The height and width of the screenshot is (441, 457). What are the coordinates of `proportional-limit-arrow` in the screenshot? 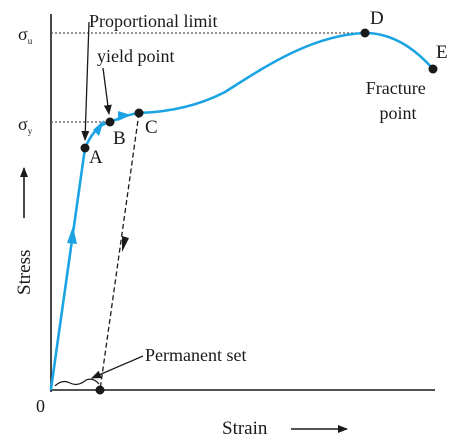 It's located at (85, 81).